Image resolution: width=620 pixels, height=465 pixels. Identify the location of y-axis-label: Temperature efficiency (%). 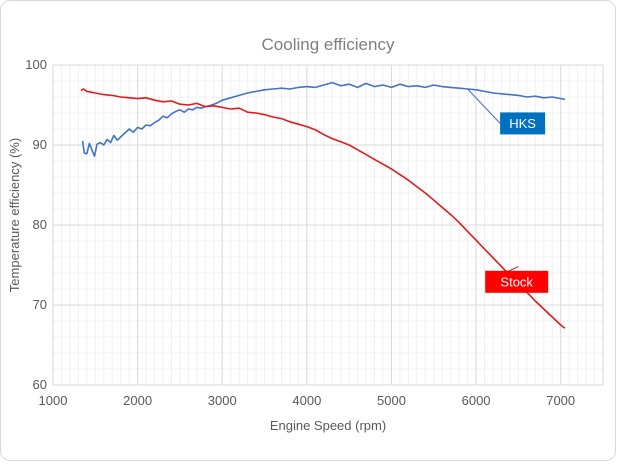
(14, 215).